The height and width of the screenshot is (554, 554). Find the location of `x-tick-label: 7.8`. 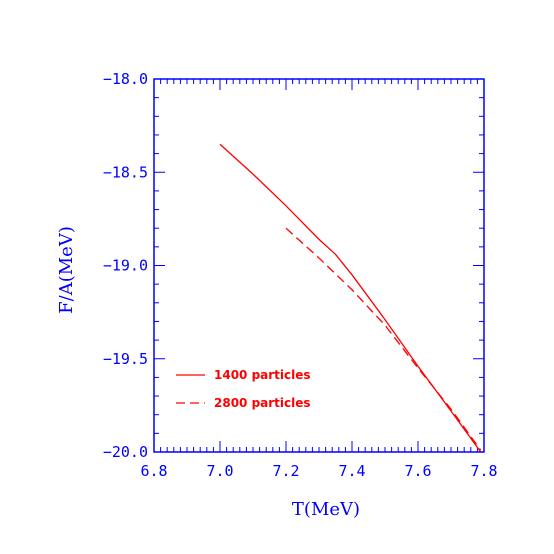

x-tick-label: 7.8 is located at coordinates (483, 471).